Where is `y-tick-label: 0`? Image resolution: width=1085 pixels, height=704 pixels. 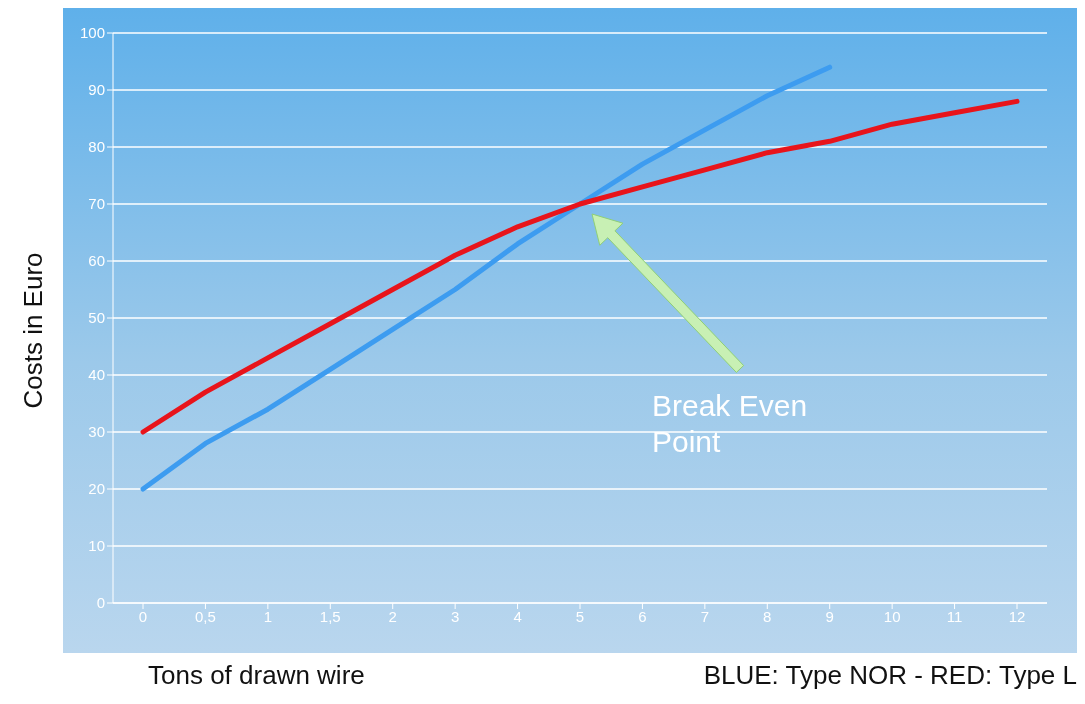
y-tick-label: 0 is located at coordinates (100, 603).